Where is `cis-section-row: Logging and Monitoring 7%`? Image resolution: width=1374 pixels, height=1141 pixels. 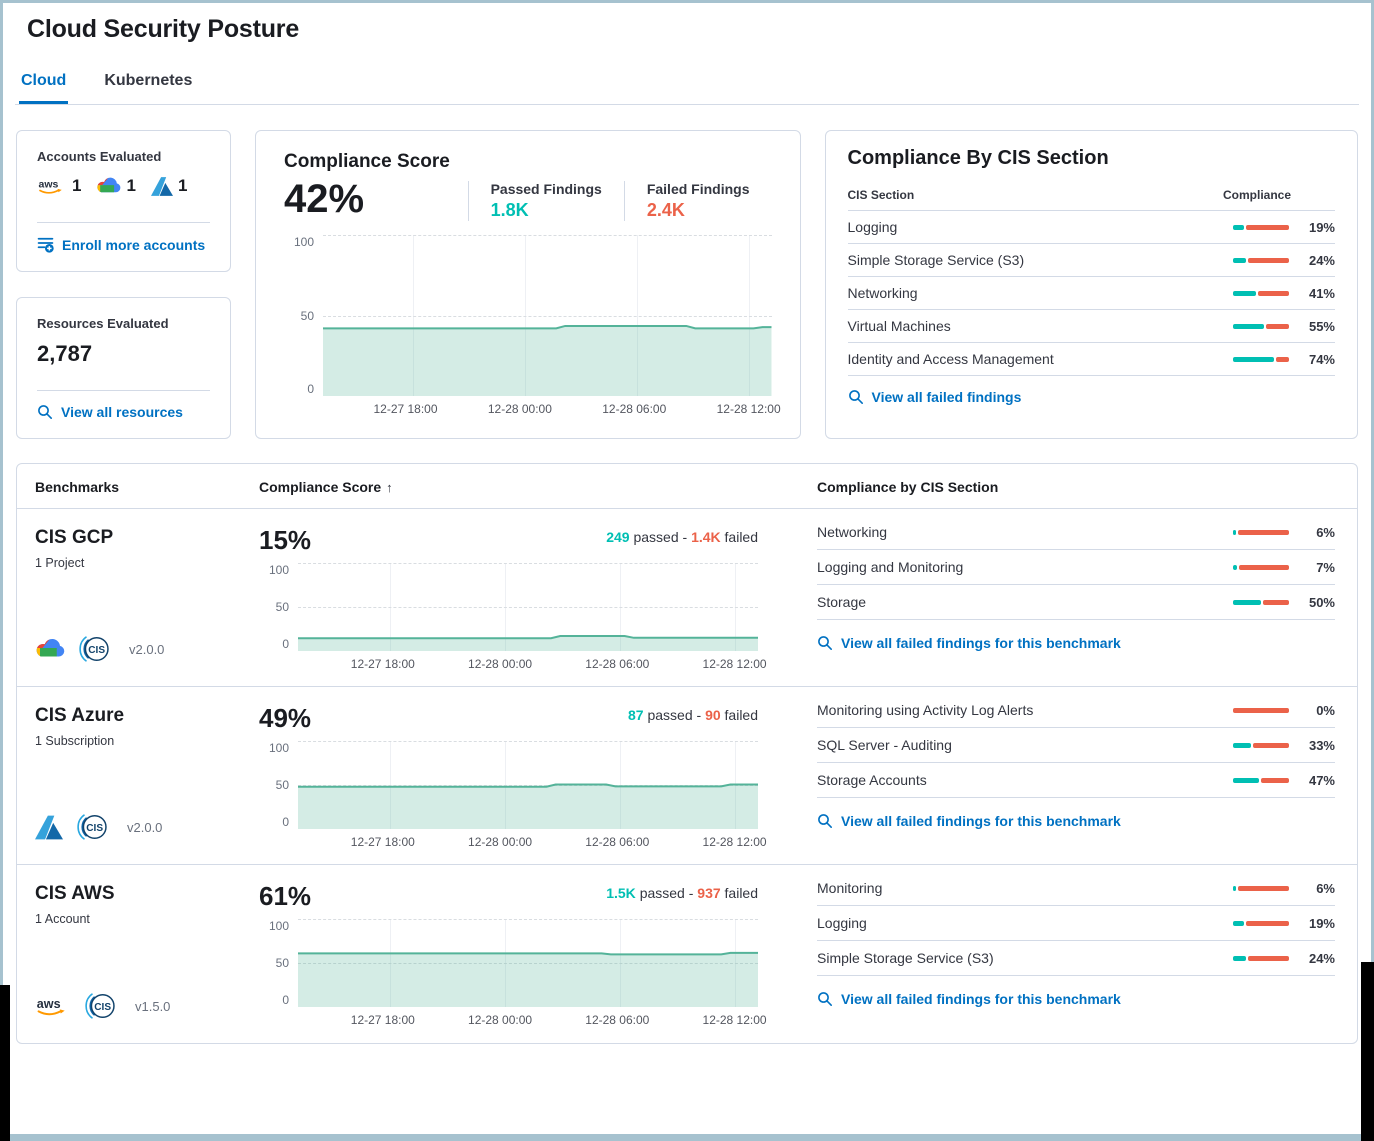
cis-section-row: Logging and Monitoring 7% is located at coordinates (1076, 567).